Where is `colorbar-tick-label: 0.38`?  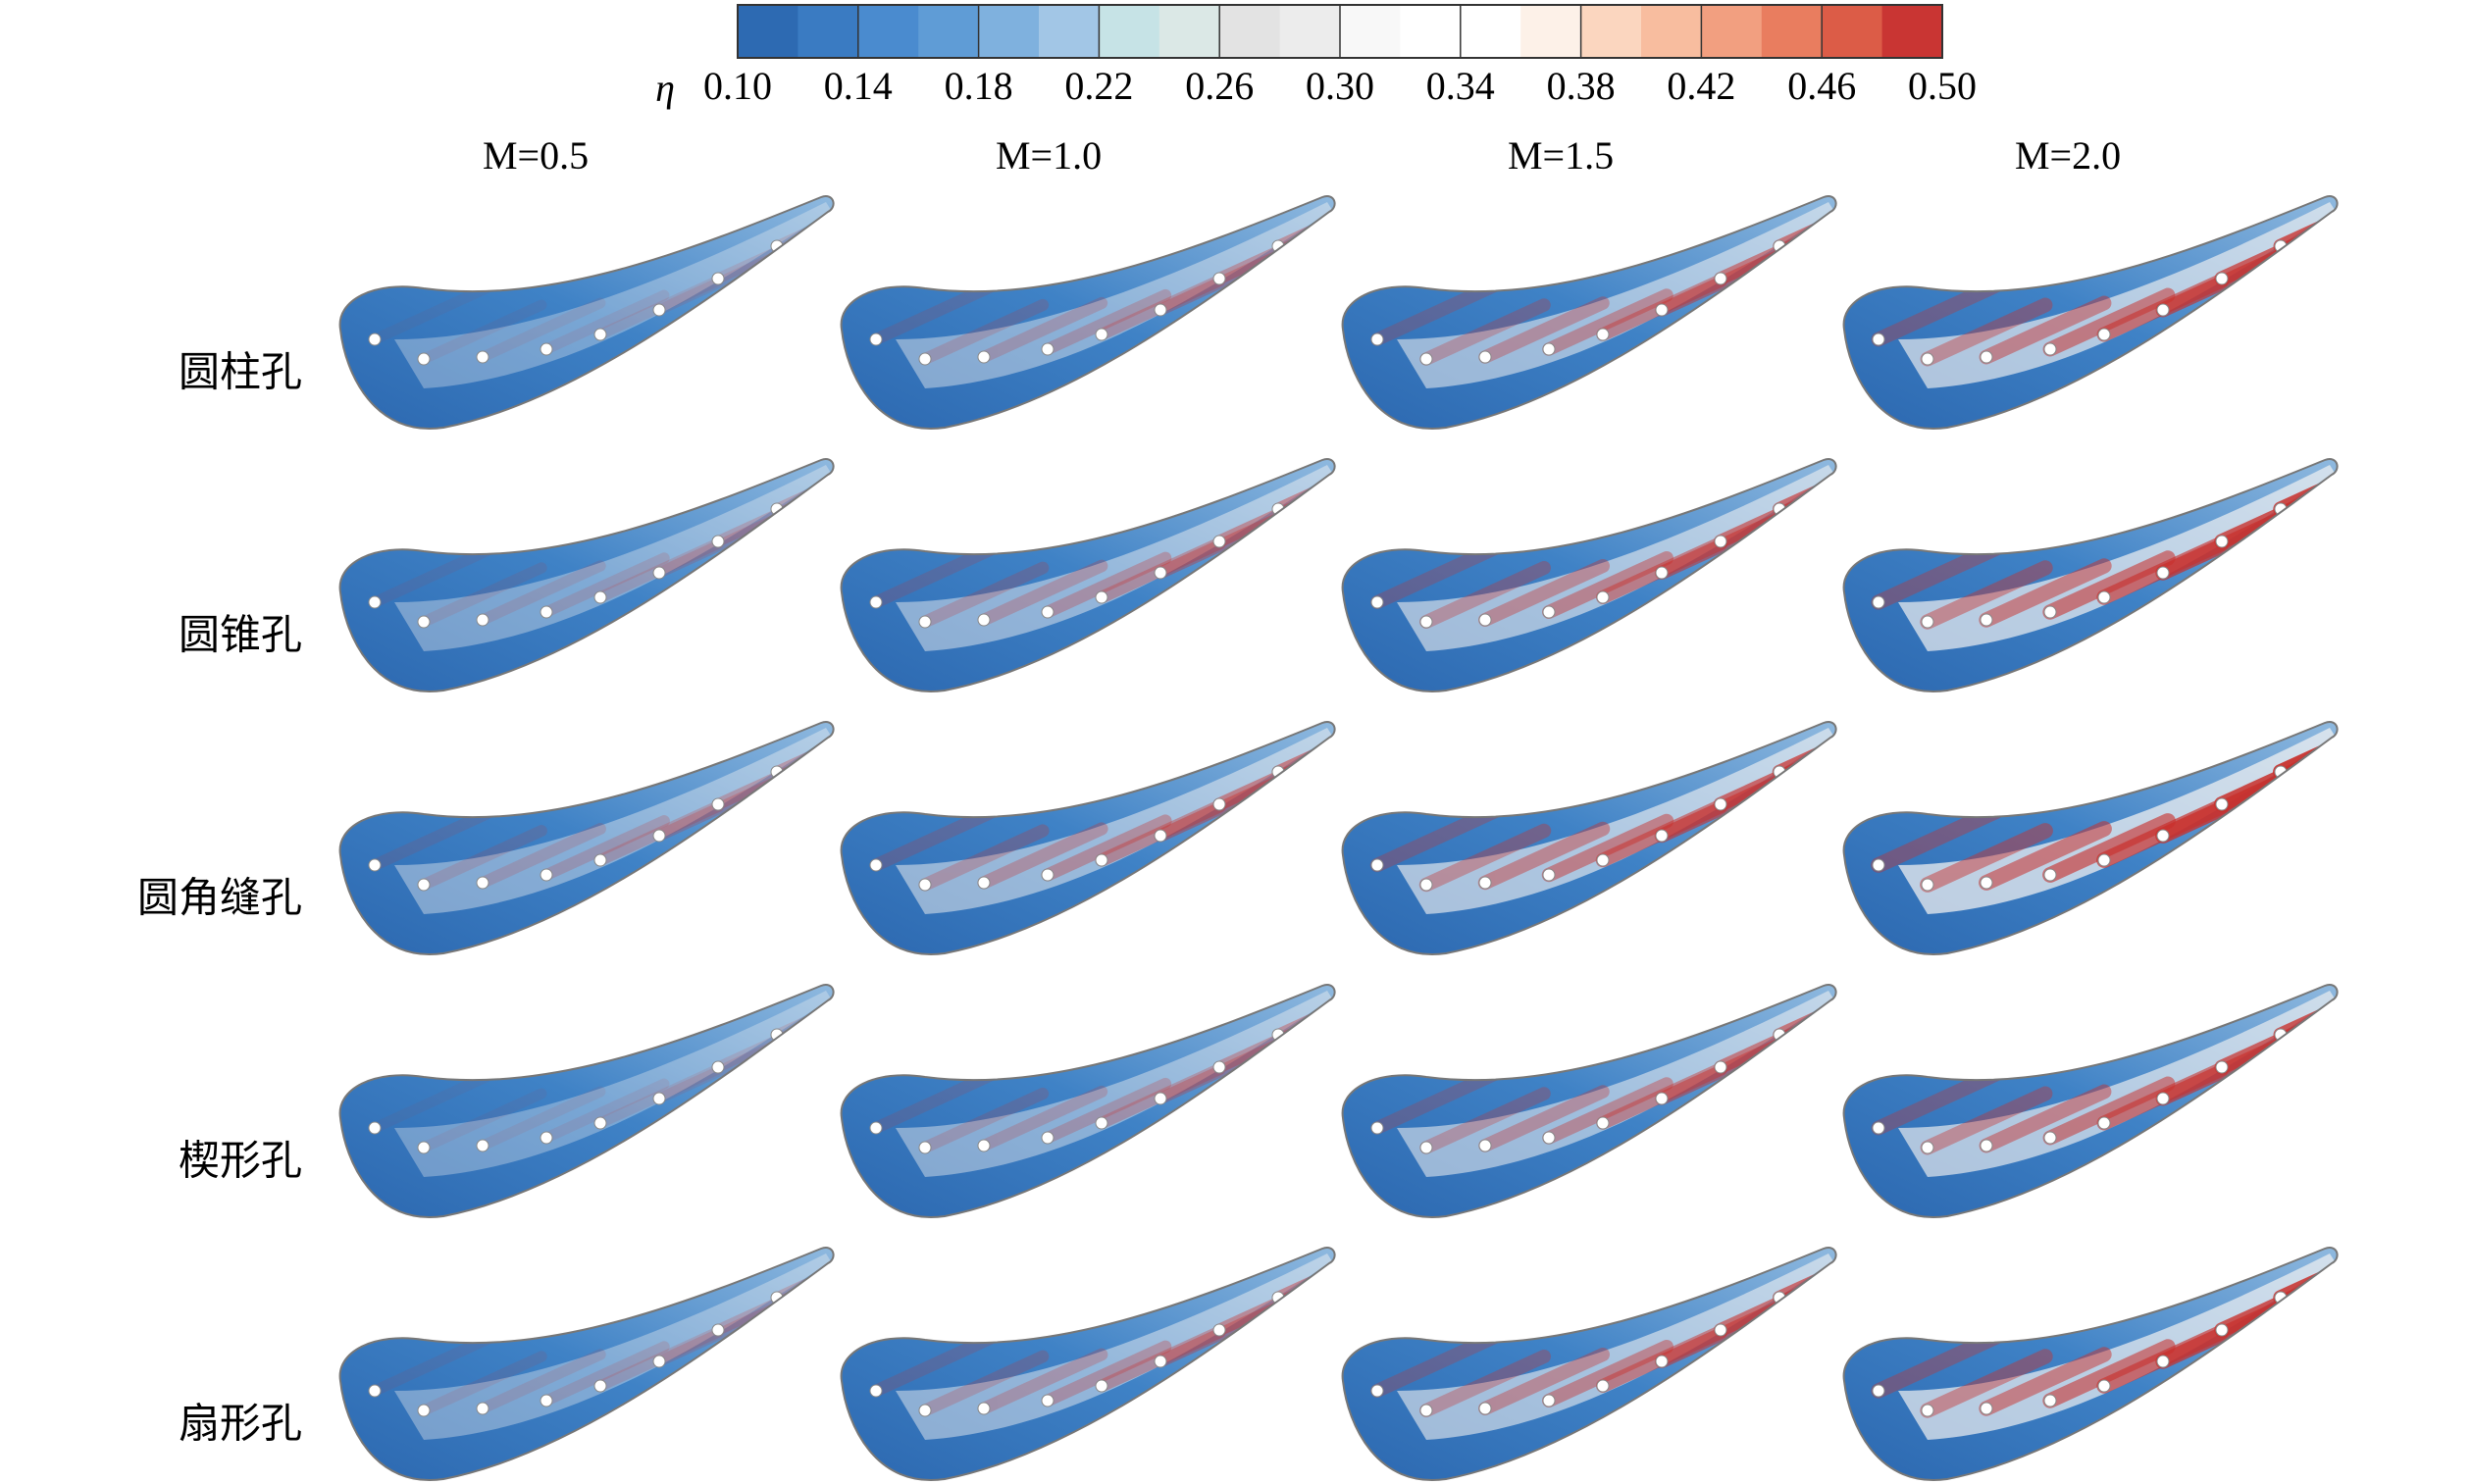
colorbar-tick-label: 0.38 is located at coordinates (1581, 86).